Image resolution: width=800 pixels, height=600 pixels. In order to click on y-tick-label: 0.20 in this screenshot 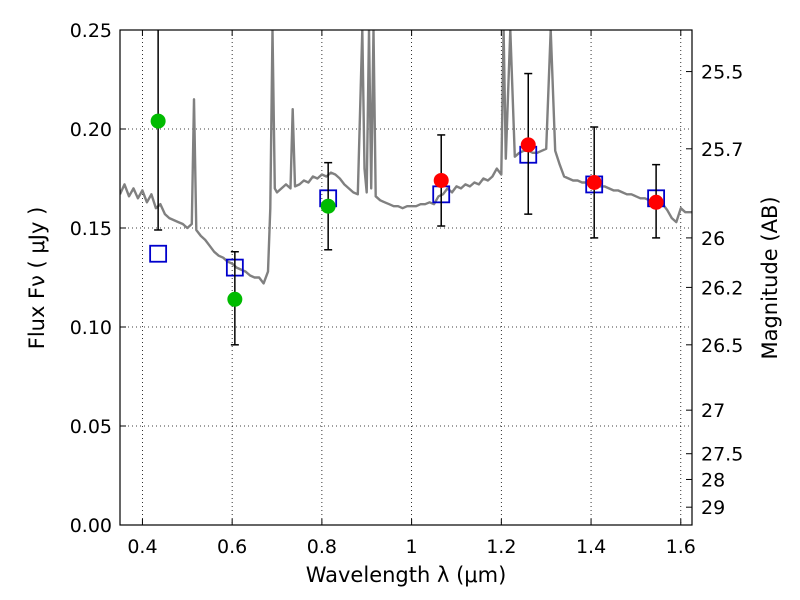, I will do `click(91, 130)`.